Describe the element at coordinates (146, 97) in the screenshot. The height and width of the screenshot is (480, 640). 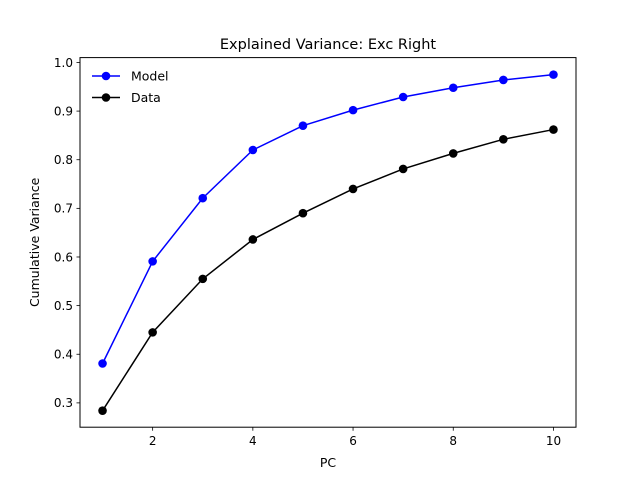
I see `legend-label: Data` at that location.